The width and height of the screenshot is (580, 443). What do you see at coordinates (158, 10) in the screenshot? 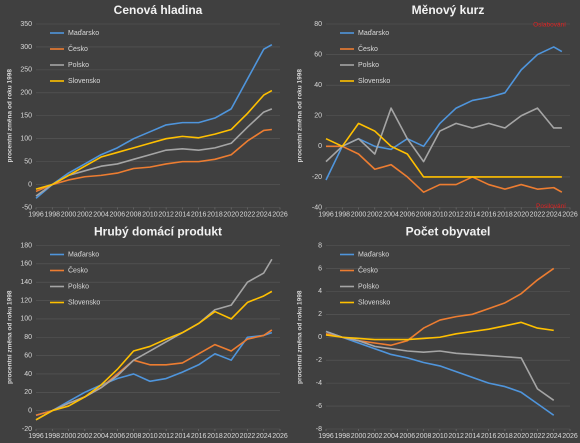
I see `chart-title: Cenová hladina` at bounding box center [158, 10].